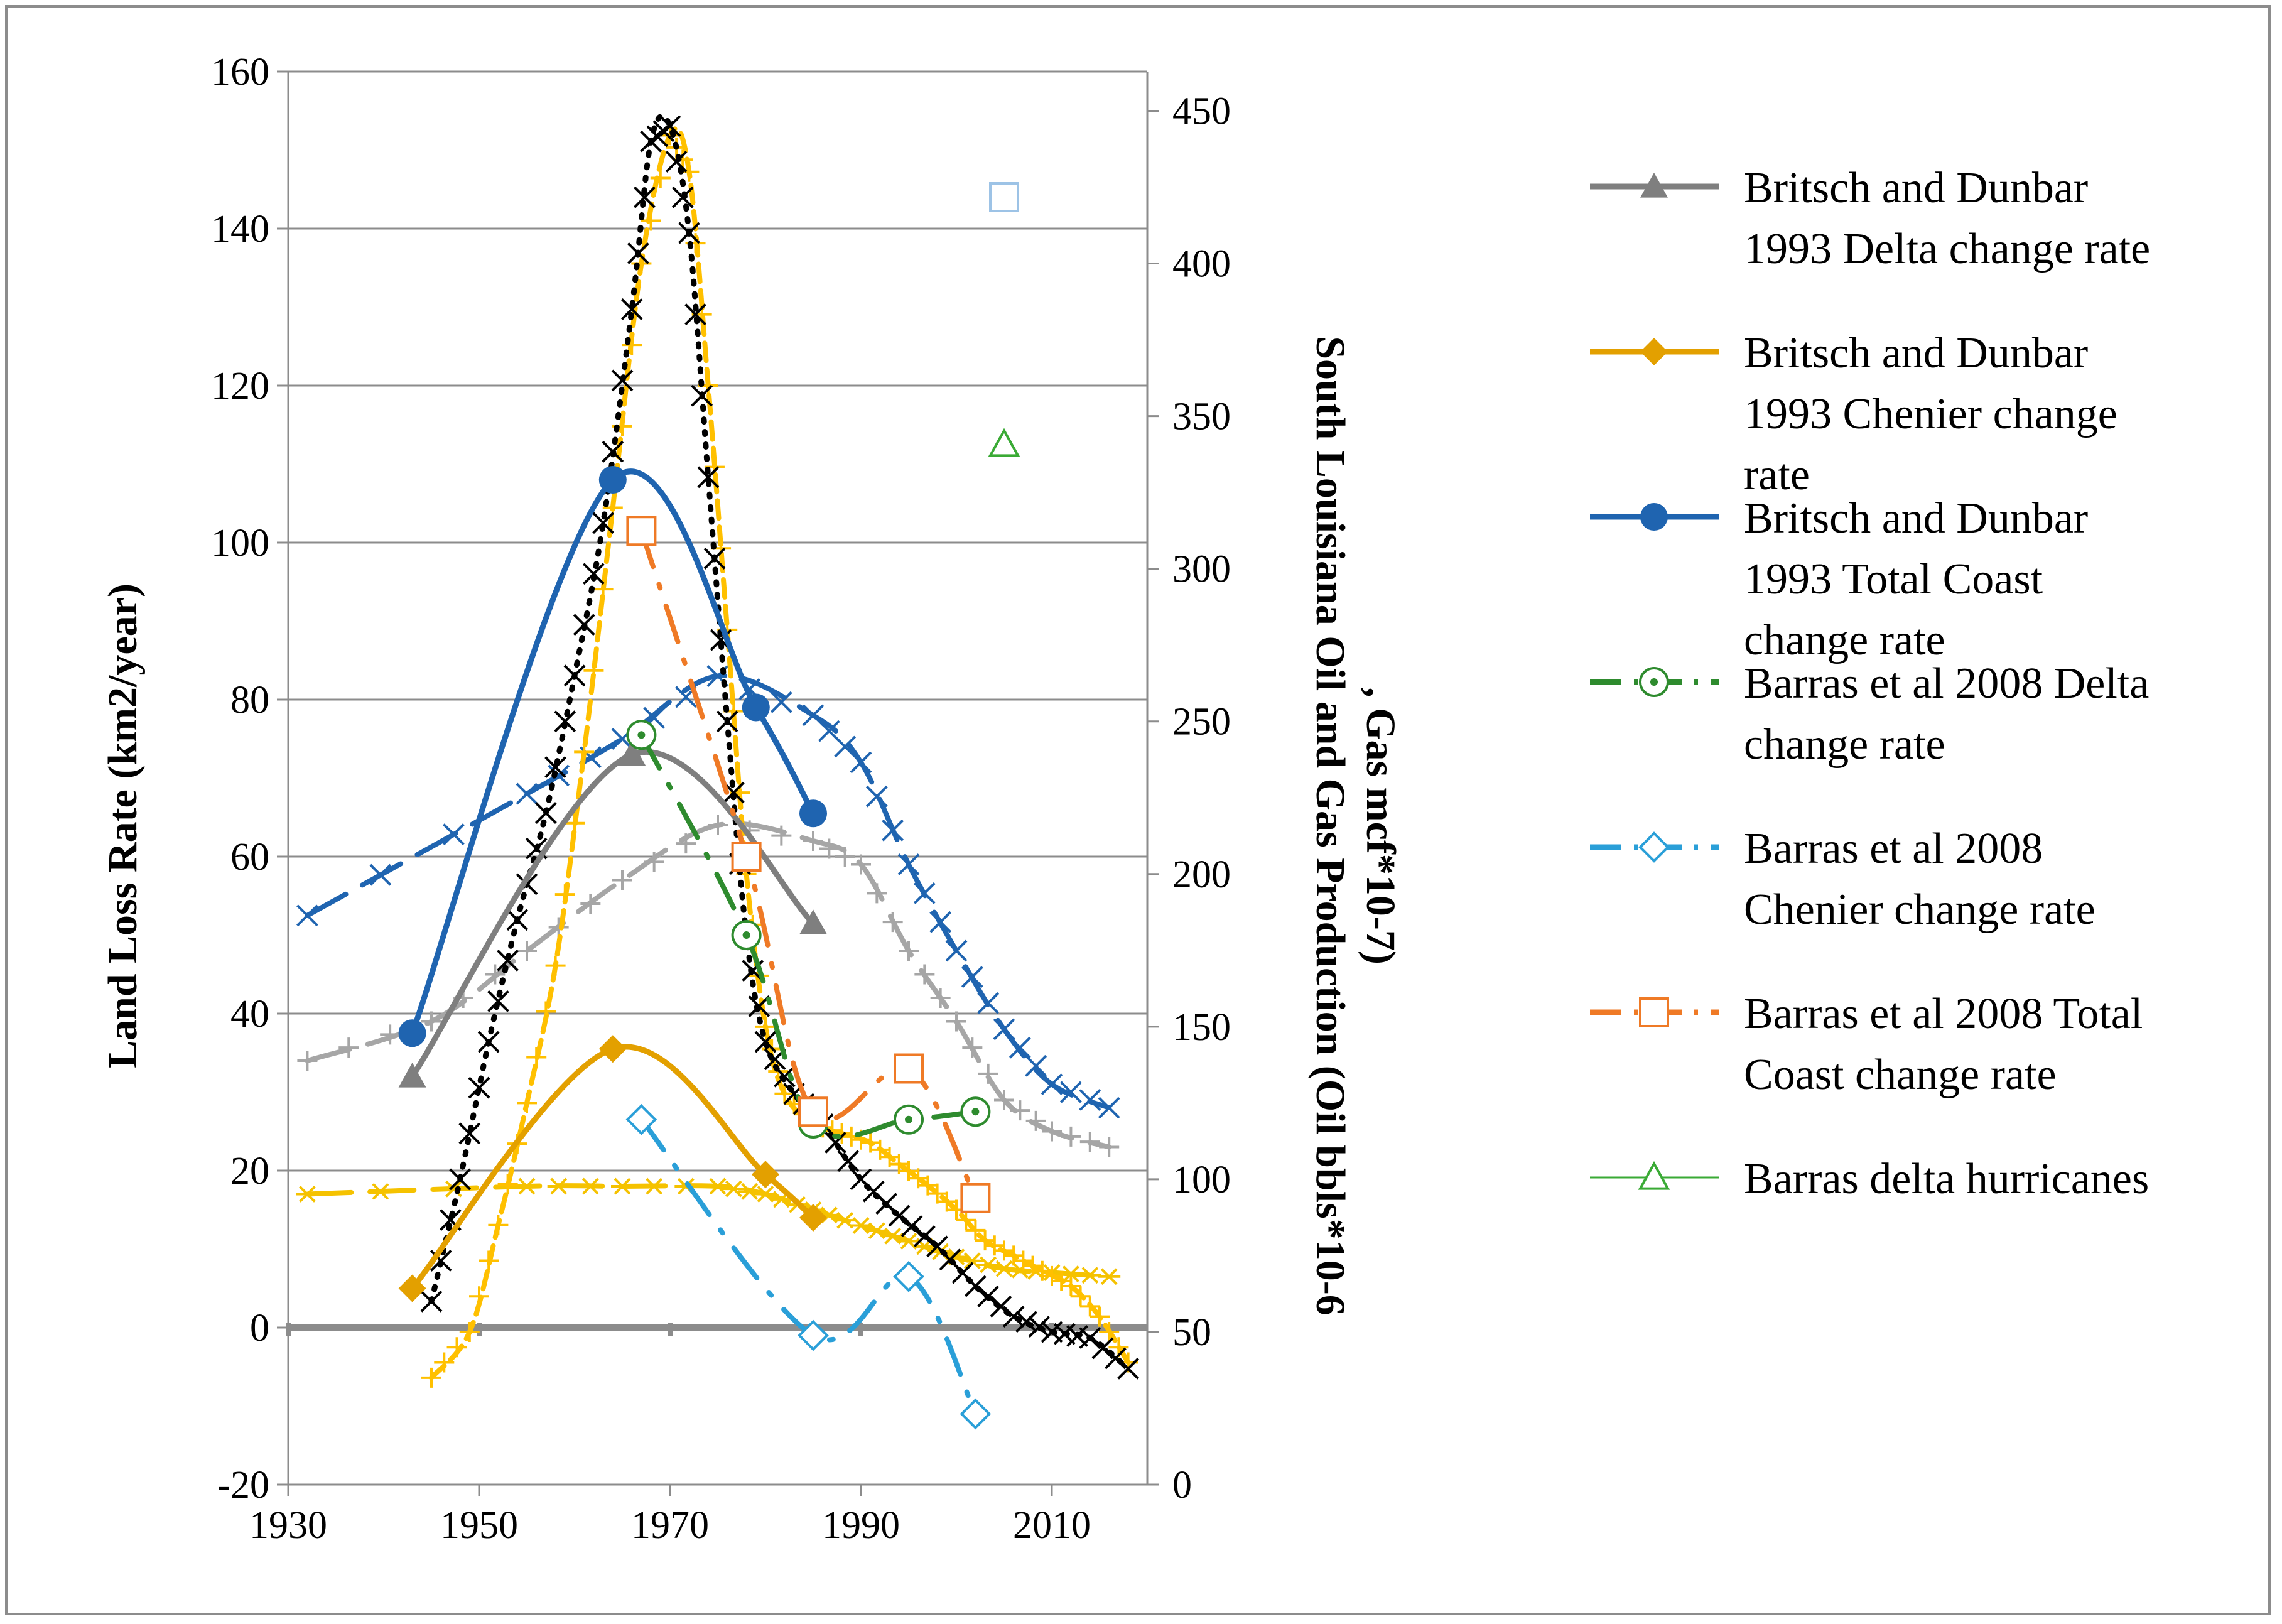 The height and width of the screenshot is (1624, 2282). What do you see at coordinates (1201, 722) in the screenshot?
I see `right-tick-label: 250` at bounding box center [1201, 722].